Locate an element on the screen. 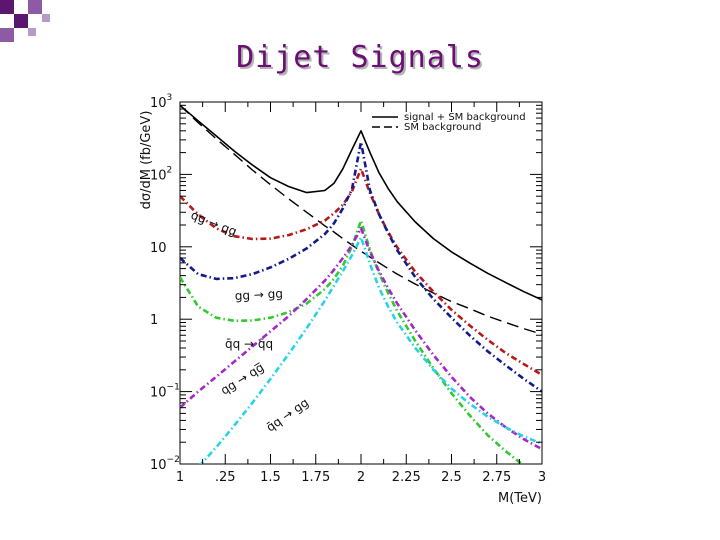 This screenshot has width=720, height=540. y-axis-label: dσ/dM (fb/GeV) is located at coordinates (146, 160).